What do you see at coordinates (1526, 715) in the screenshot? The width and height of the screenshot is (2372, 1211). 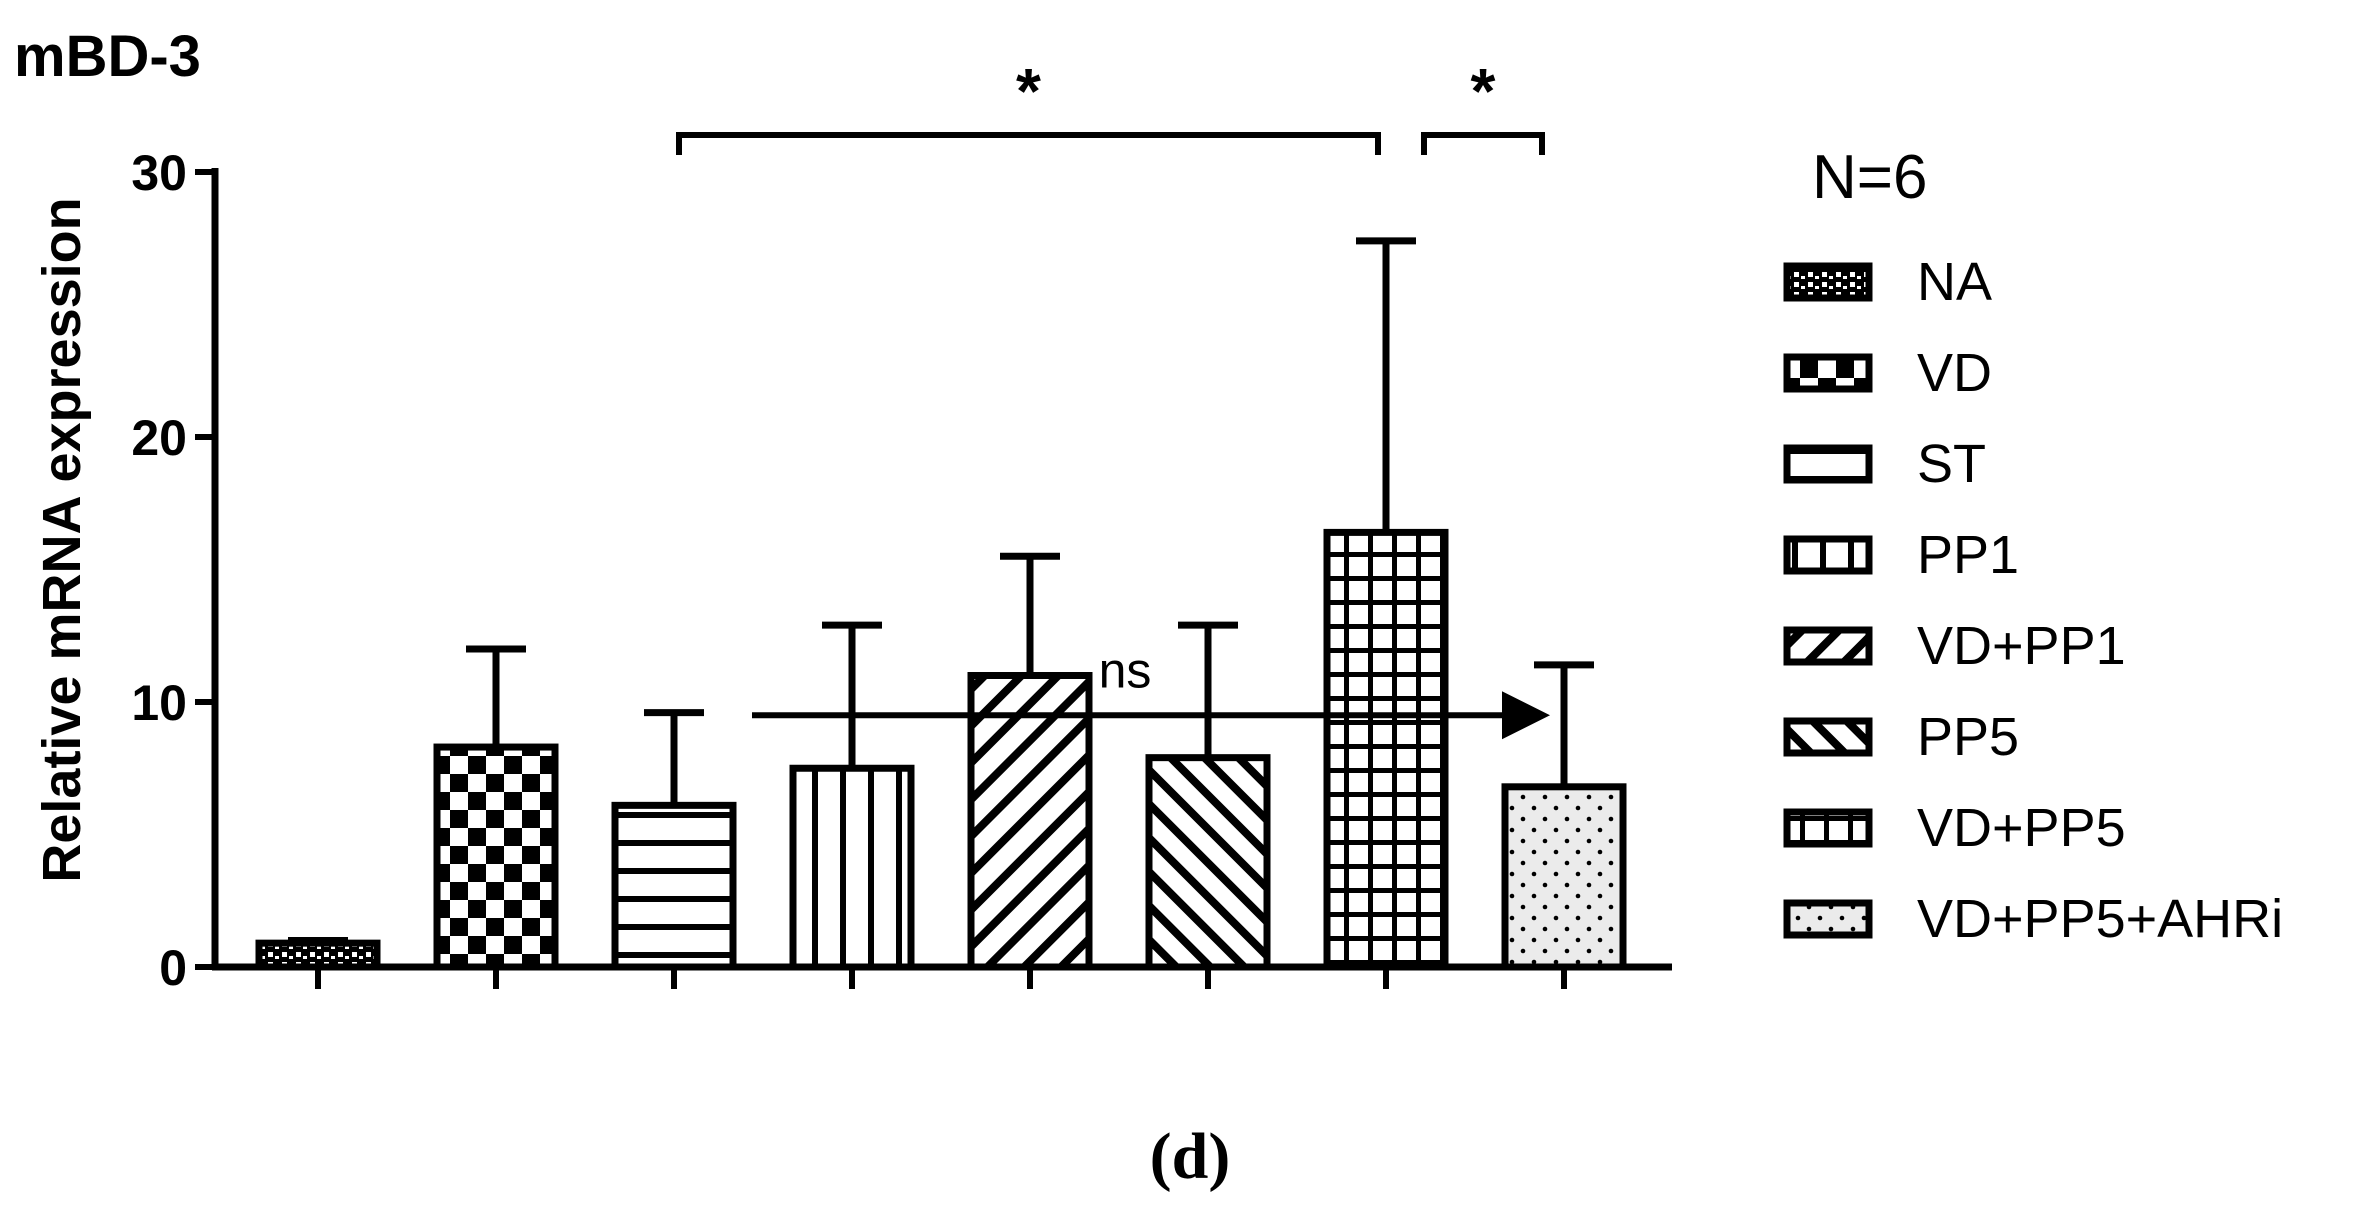 I see `trend-arrow-head` at bounding box center [1526, 715].